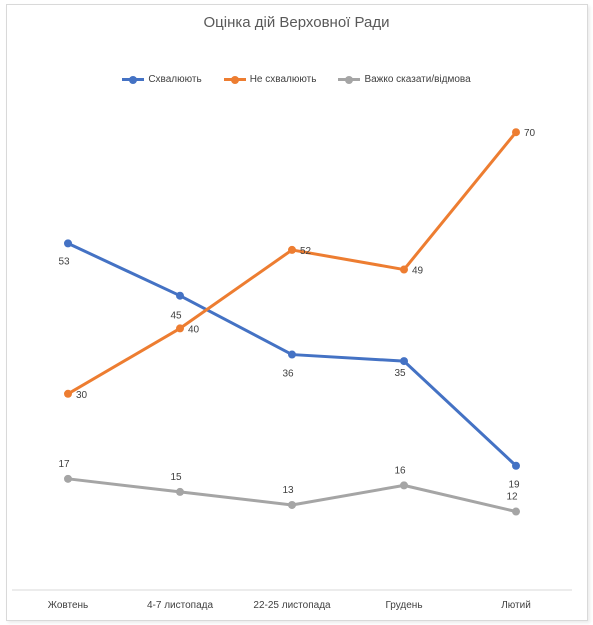 The width and height of the screenshot is (593, 625). I want to click on data-label-hard-to-say-liutyi: 12, so click(512, 497).